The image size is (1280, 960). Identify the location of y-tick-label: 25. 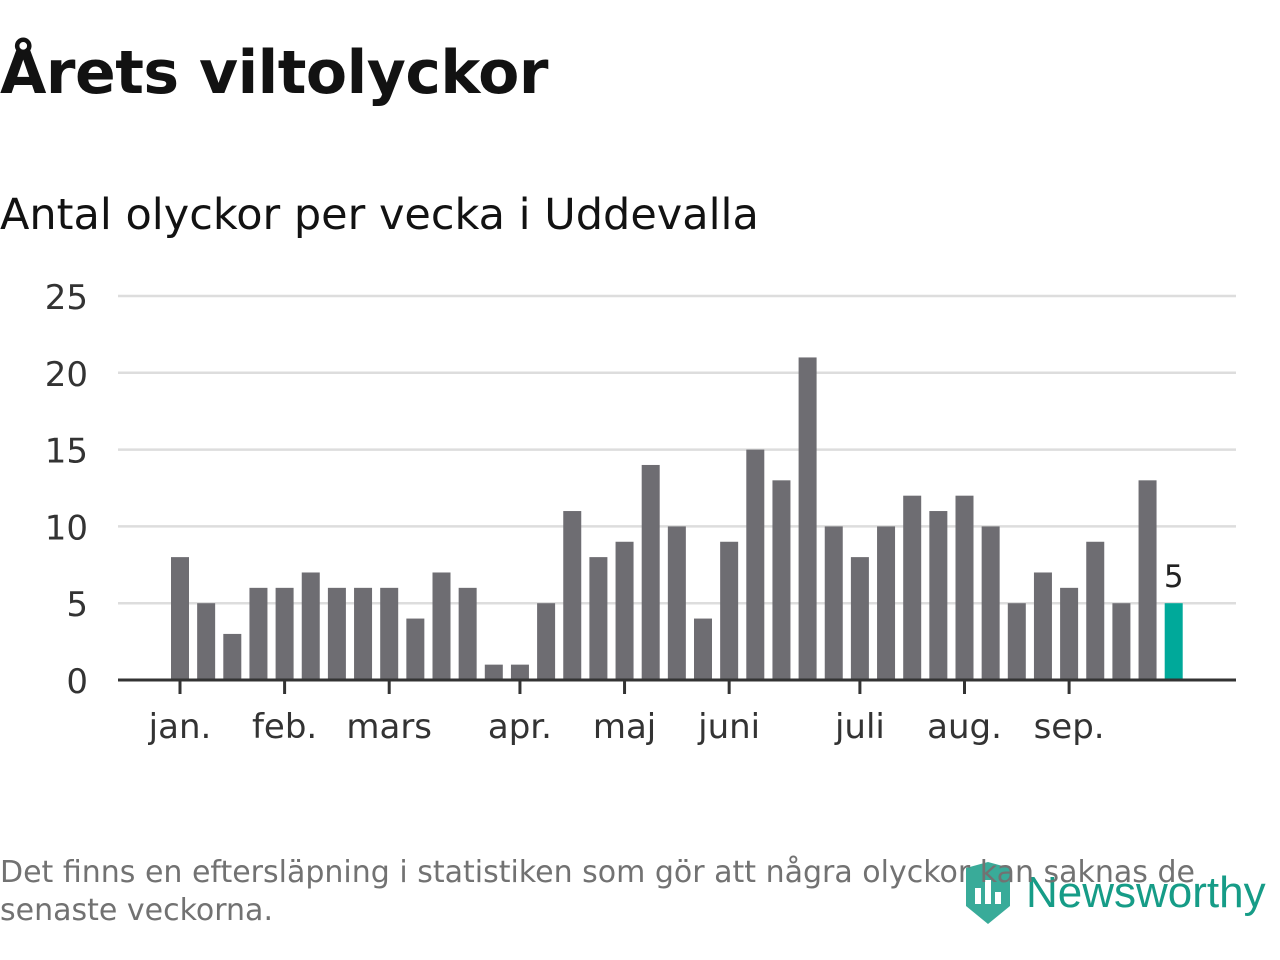
(66, 298).